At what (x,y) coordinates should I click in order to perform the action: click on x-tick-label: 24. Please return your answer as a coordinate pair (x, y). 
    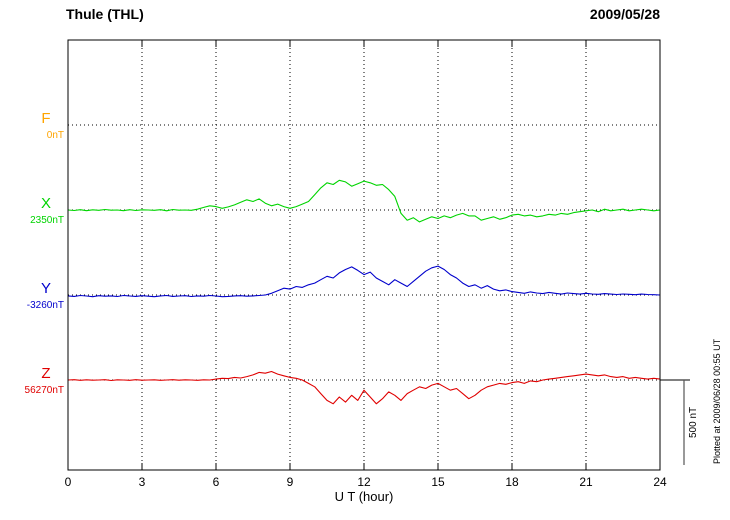
    Looking at the image, I should click on (660, 482).